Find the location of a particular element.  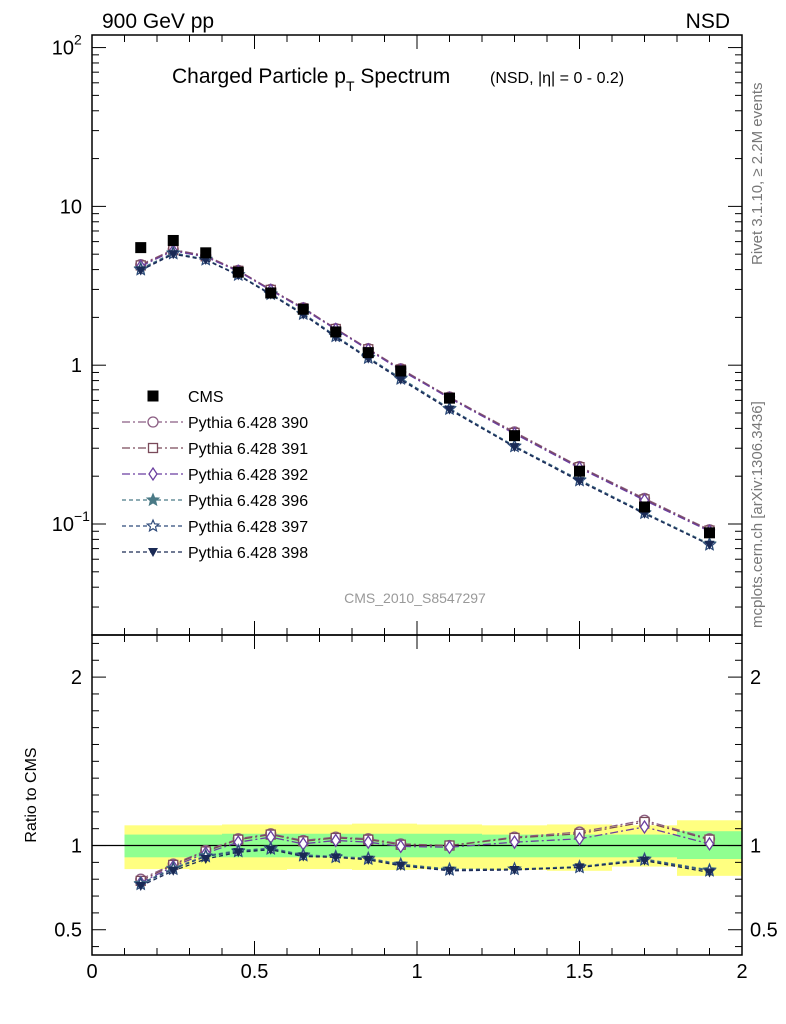

x-tick-label: 0 is located at coordinates (91, 972).